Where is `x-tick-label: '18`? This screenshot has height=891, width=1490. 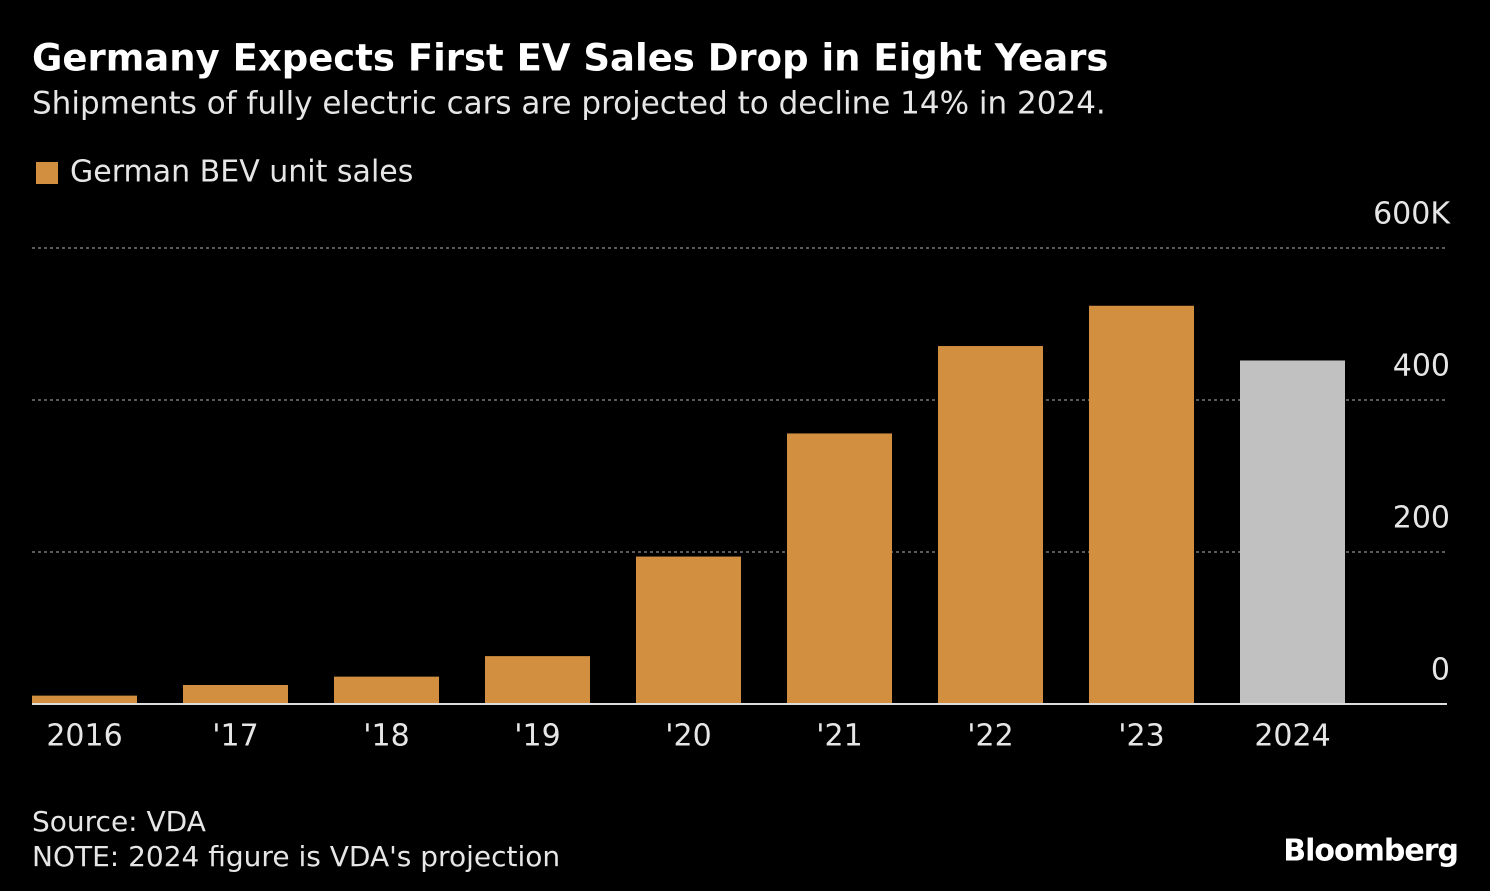
x-tick-label: '18 is located at coordinates (386, 736).